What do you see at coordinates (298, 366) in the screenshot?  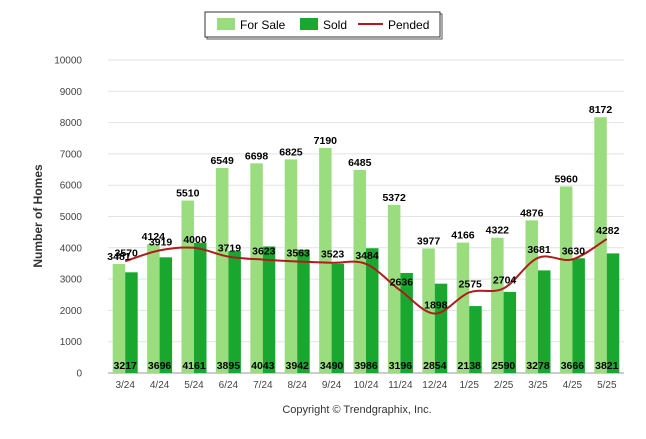 I see `data-label-sold: 3942` at bounding box center [298, 366].